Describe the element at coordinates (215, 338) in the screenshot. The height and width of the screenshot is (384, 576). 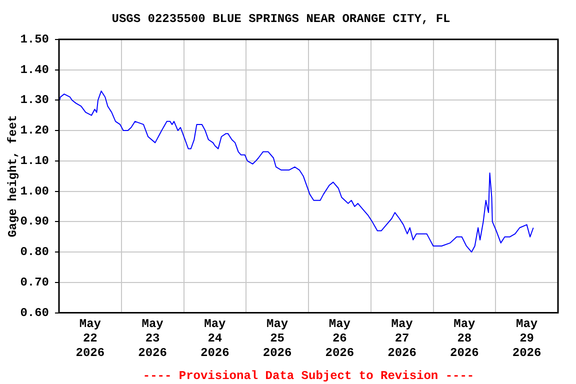
I see `x-tick-label: May 24 2026` at that location.